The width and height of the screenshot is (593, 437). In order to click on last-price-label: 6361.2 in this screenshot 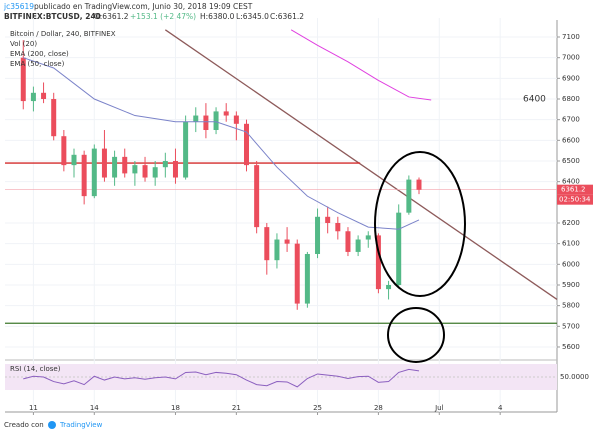, I will do `click(573, 190)`.